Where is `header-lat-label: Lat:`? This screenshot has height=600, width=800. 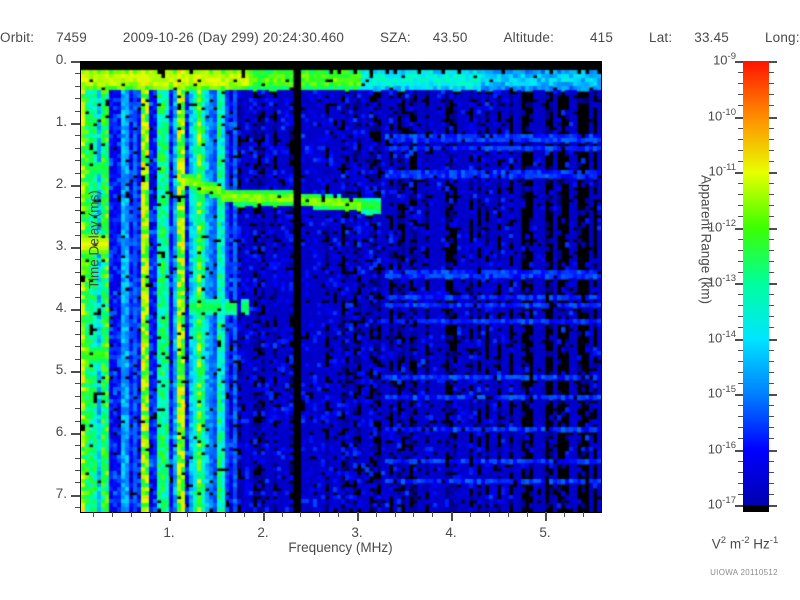
header-lat-label: Lat: is located at coordinates (661, 37).